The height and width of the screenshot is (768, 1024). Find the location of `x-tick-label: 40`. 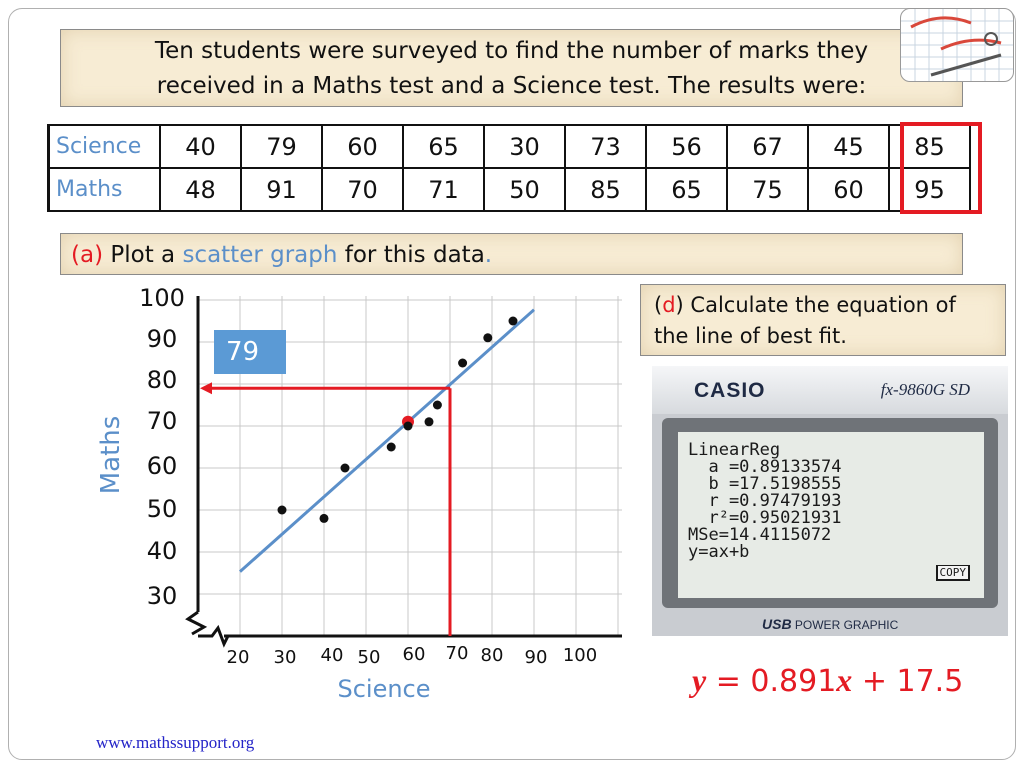

x-tick-label: 40 is located at coordinates (332, 655).